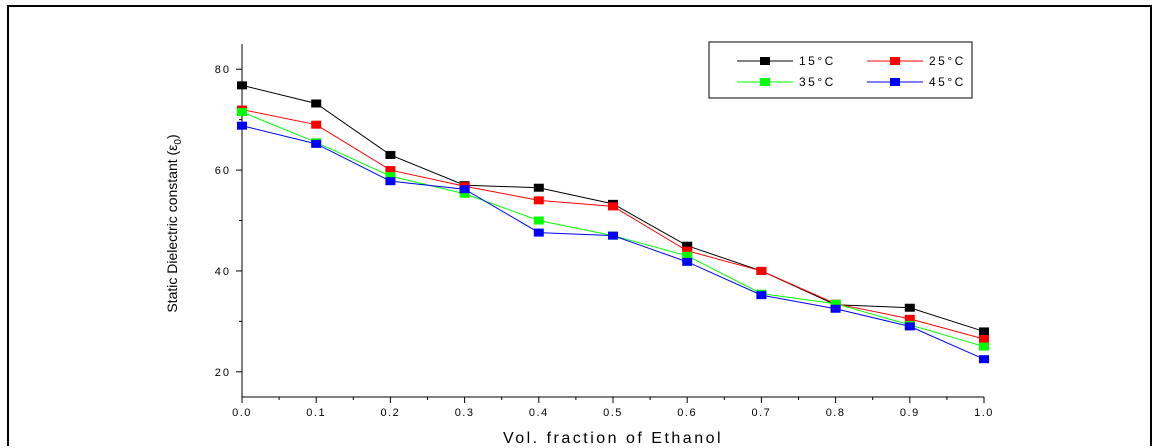  What do you see at coordinates (947, 82) in the screenshot?
I see `legend-label: 45°C` at bounding box center [947, 82].